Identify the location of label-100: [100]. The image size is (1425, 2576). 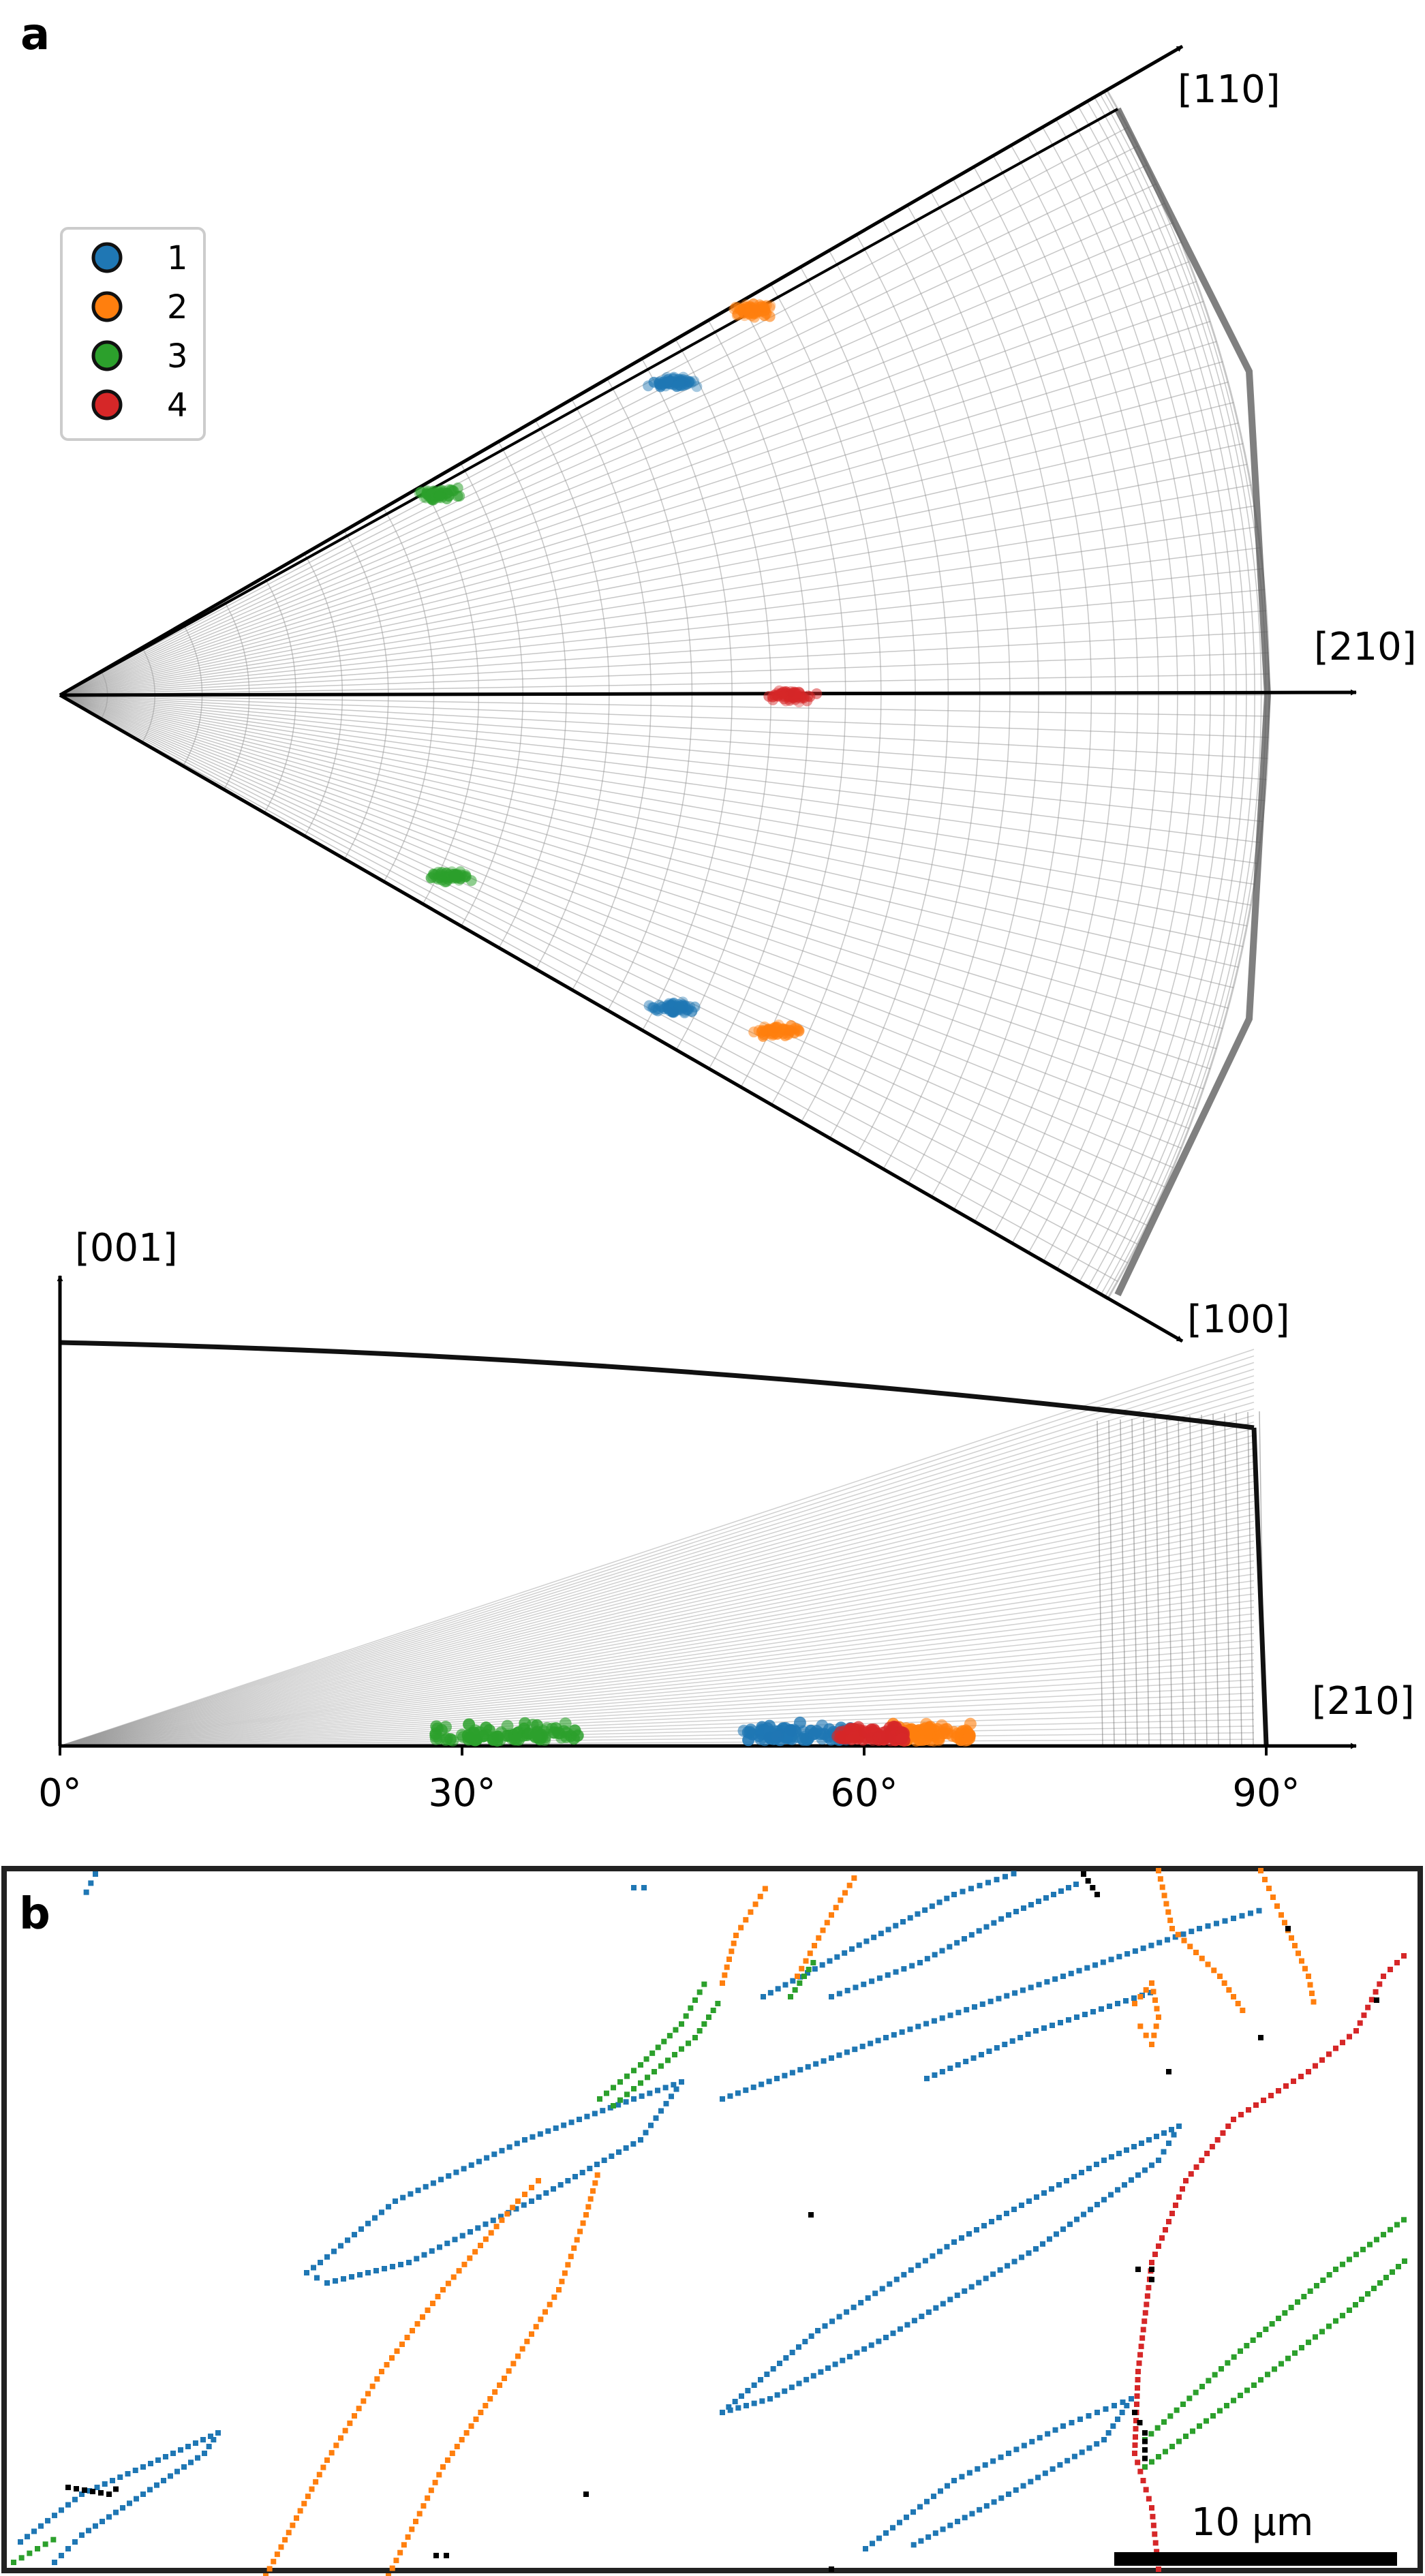
(1239, 1320).